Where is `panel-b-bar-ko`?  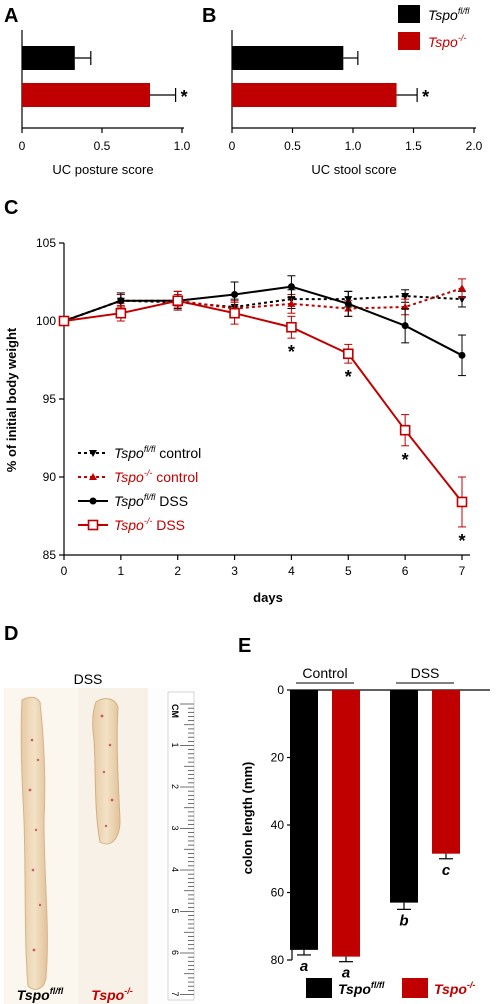
panel-b-bar-ko is located at coordinates (314, 95).